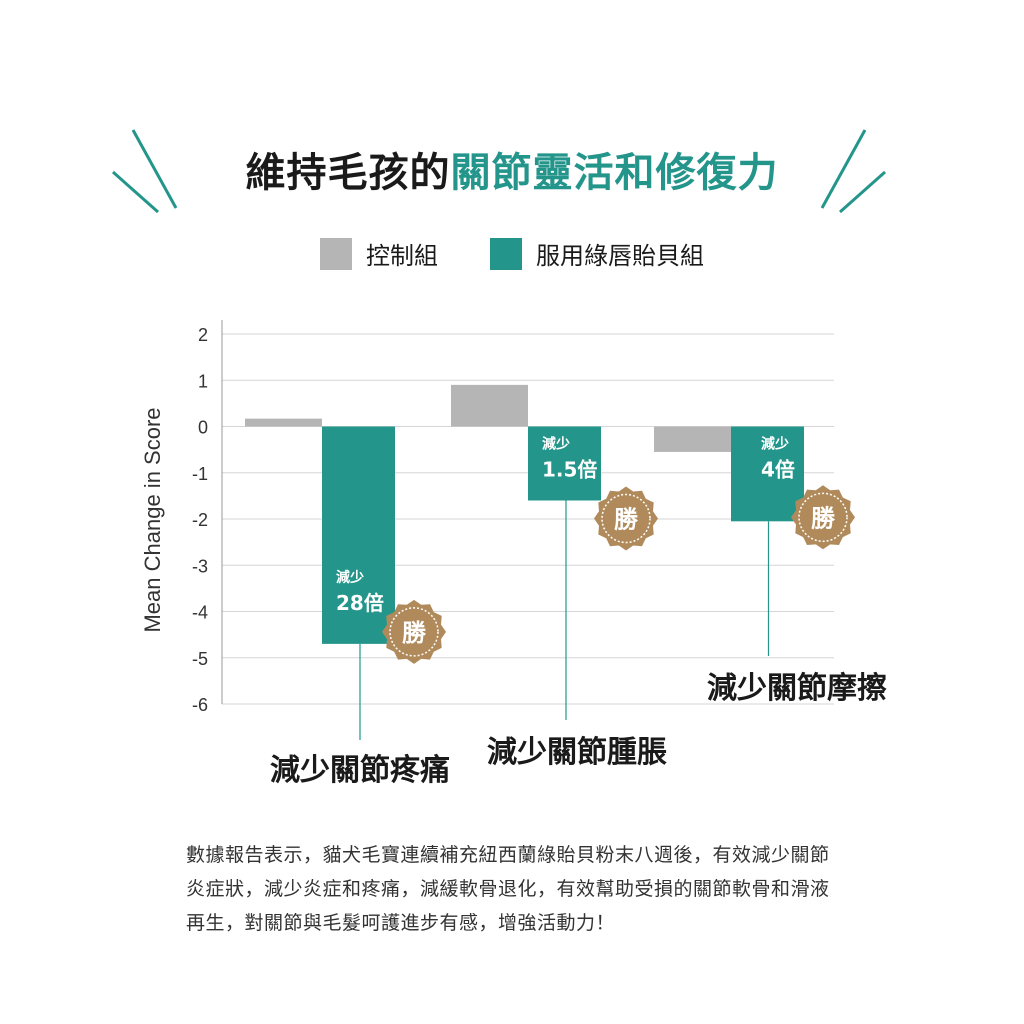 This screenshot has height=1024, width=1024. Describe the element at coordinates (620, 256) in the screenshot. I see `legend-label-treatment: 服用綠唇貽貝組` at that location.